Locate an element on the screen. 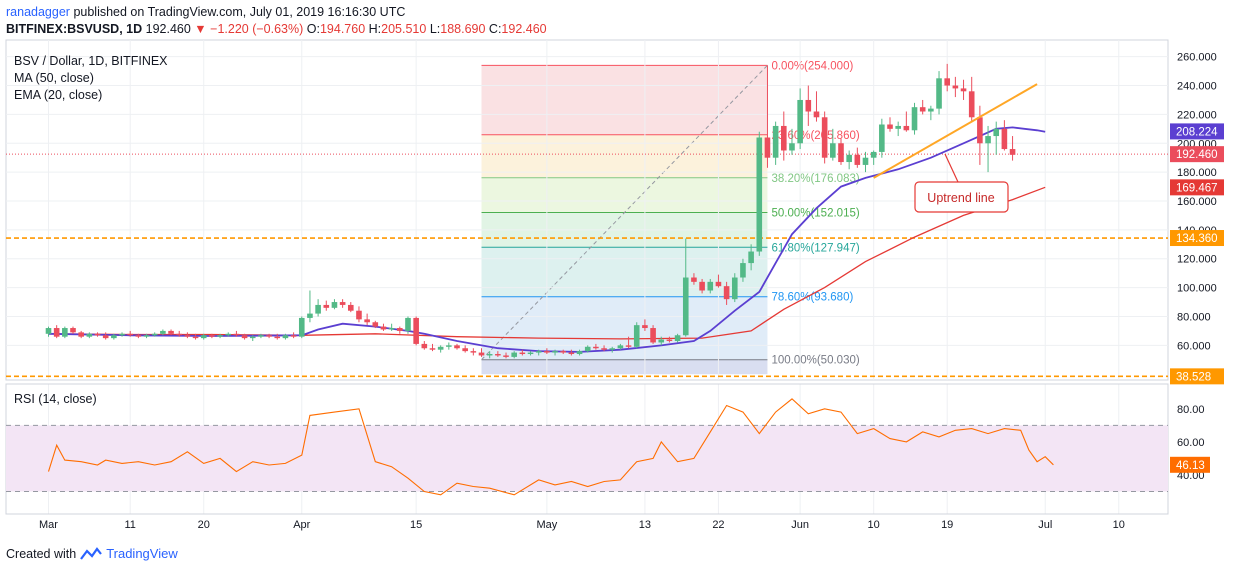 The width and height of the screenshot is (1234, 572). rsi-tick-label: 40.00 is located at coordinates (1191, 476).